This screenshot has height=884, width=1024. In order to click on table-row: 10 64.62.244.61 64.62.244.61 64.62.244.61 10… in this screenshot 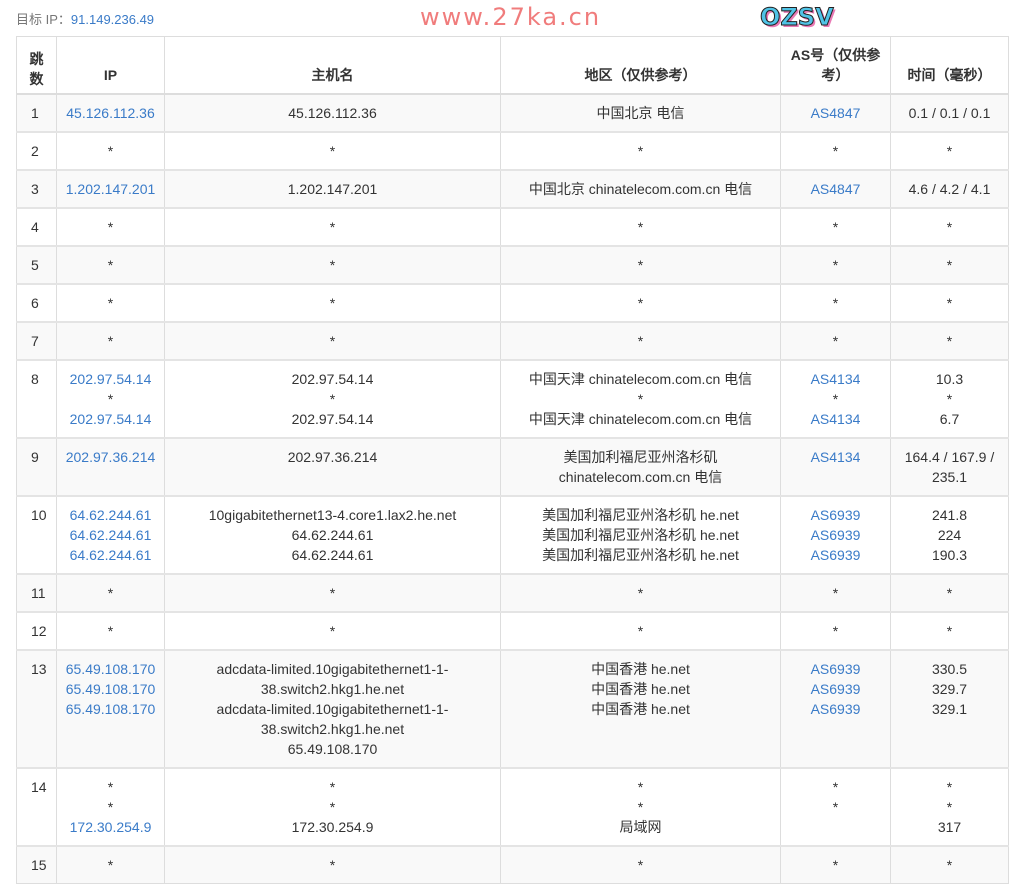, I will do `click(512, 535)`.